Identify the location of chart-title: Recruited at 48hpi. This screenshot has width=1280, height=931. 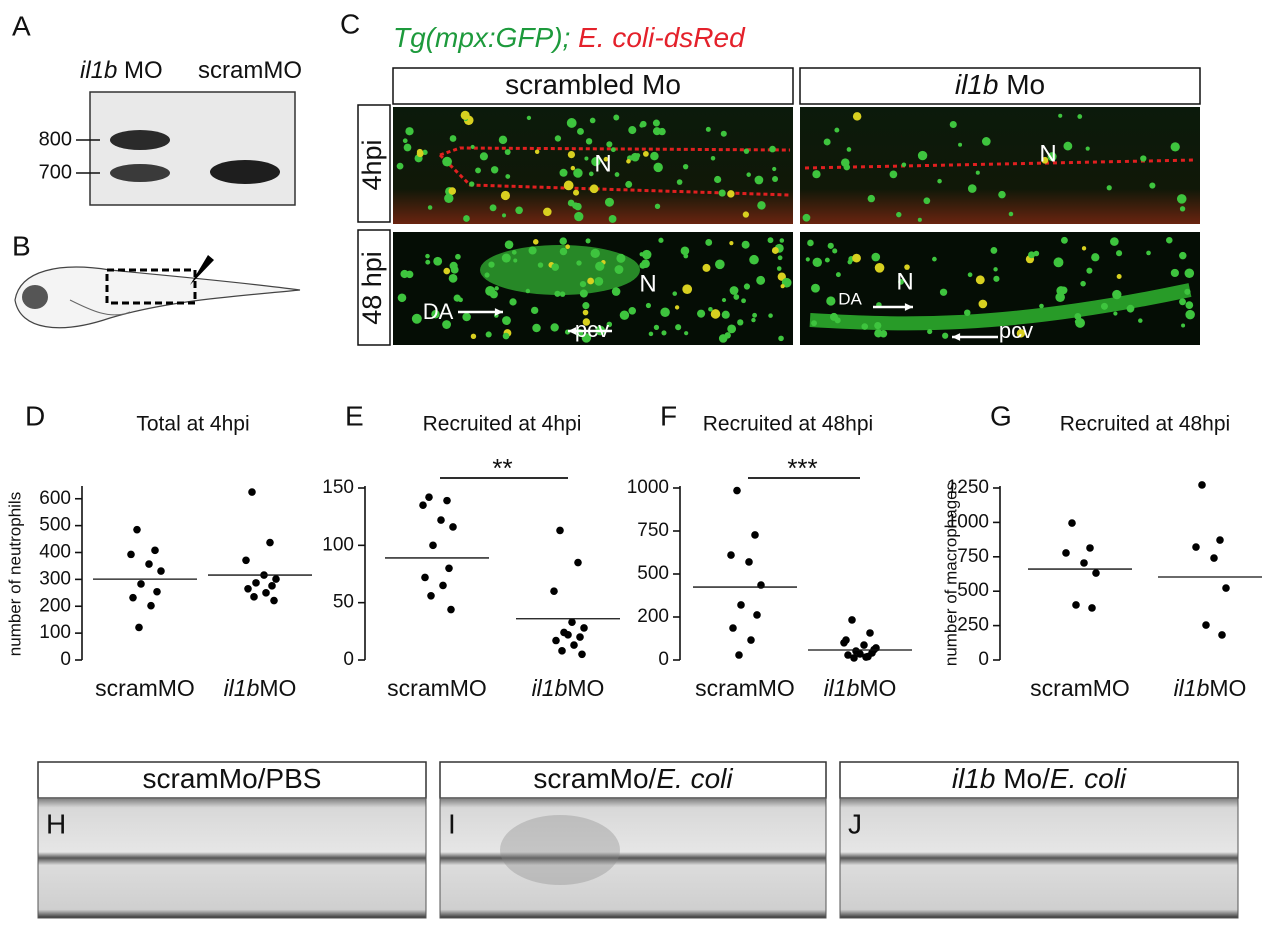
(1145, 424).